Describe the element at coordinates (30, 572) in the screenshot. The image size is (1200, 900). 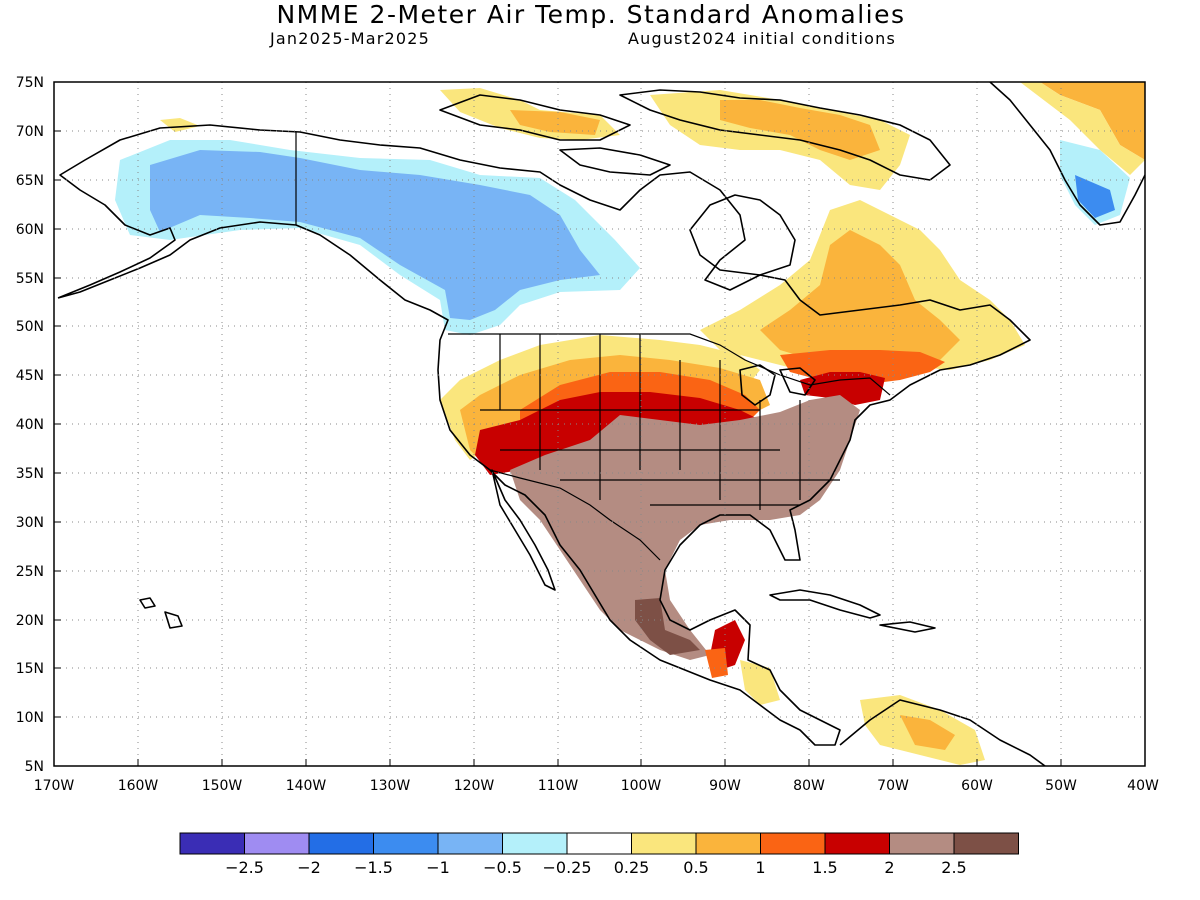
I see `lat-label: 25N` at that location.